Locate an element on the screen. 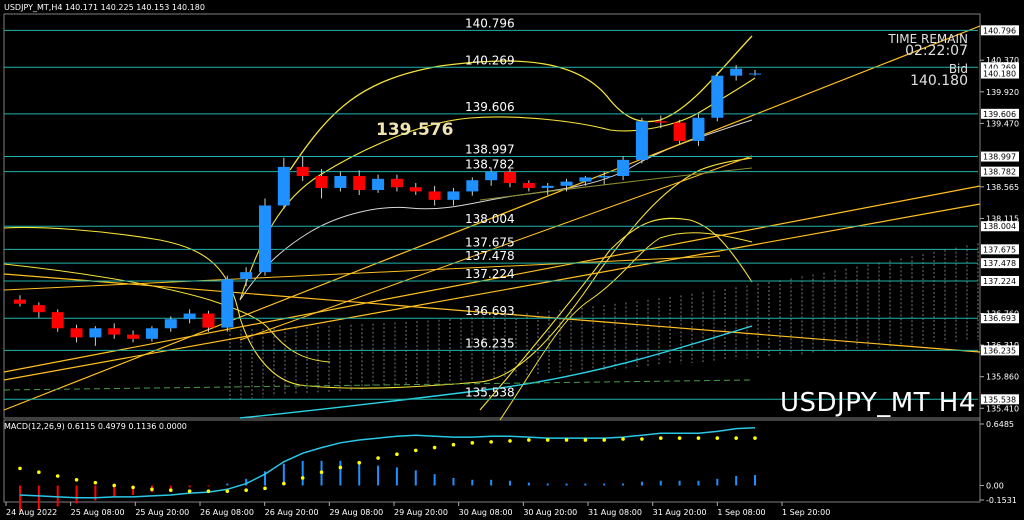  price-box-label: 137.224 is located at coordinates (999, 281).